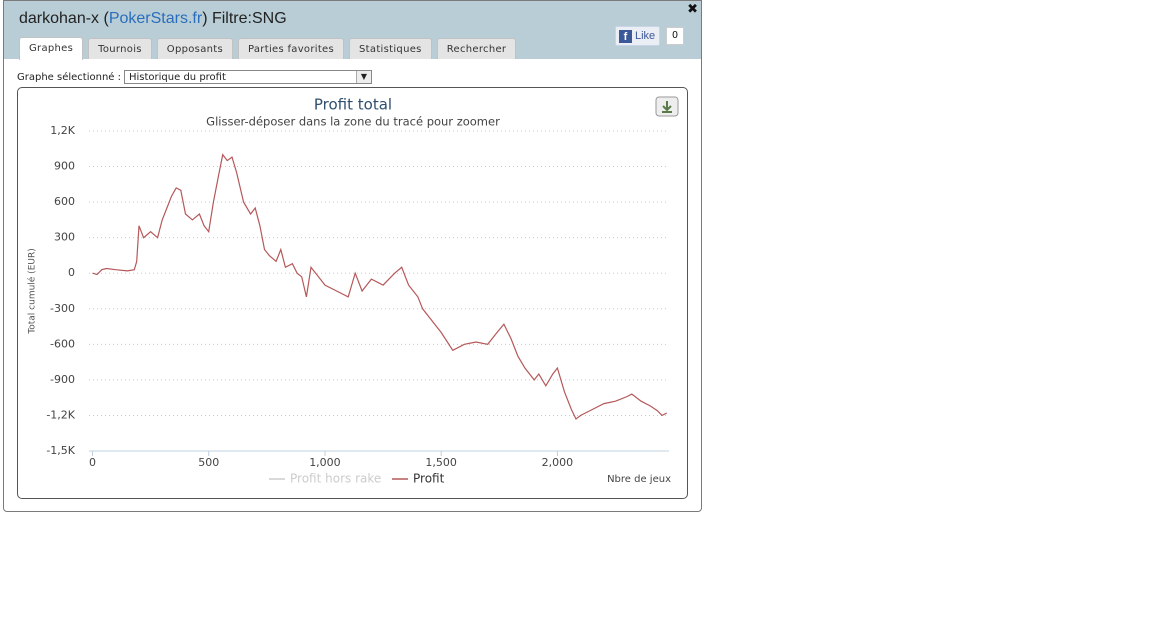 This screenshot has width=1175, height=641. Describe the element at coordinates (363, 77) in the screenshot. I see `dropdown-arrow: ▼` at that location.